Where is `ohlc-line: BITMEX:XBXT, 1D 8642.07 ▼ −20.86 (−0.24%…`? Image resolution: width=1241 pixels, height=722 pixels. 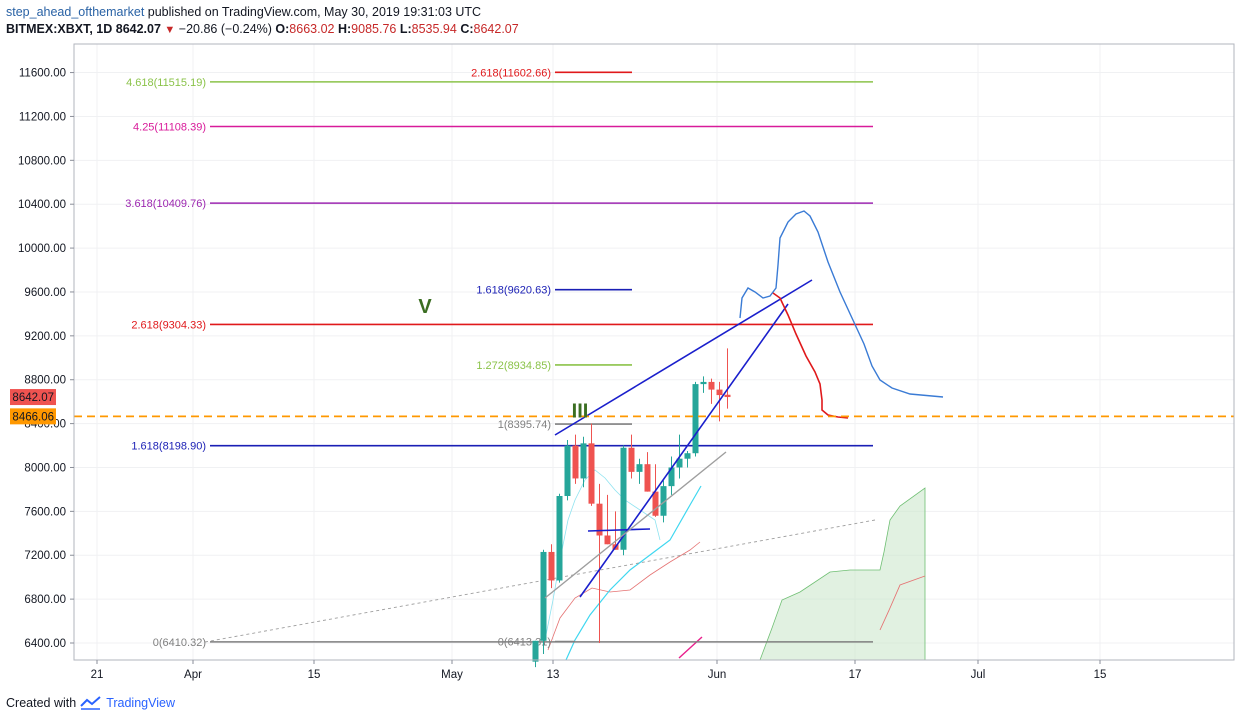 ohlc-line: BITMEX:XBXT, 1D 8642.07 ▼ −20.86 (−0.24%… is located at coordinates (262, 30).